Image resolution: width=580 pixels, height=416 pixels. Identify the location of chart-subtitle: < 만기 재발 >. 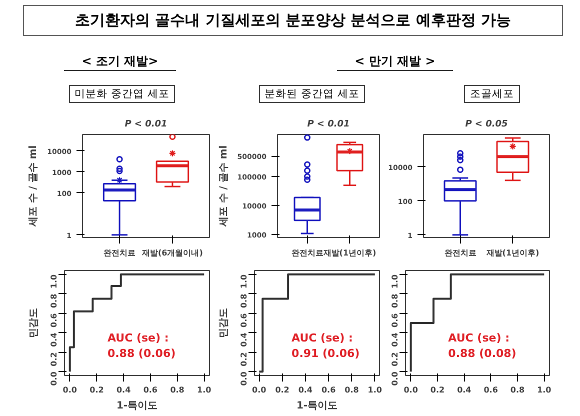
(395, 62).